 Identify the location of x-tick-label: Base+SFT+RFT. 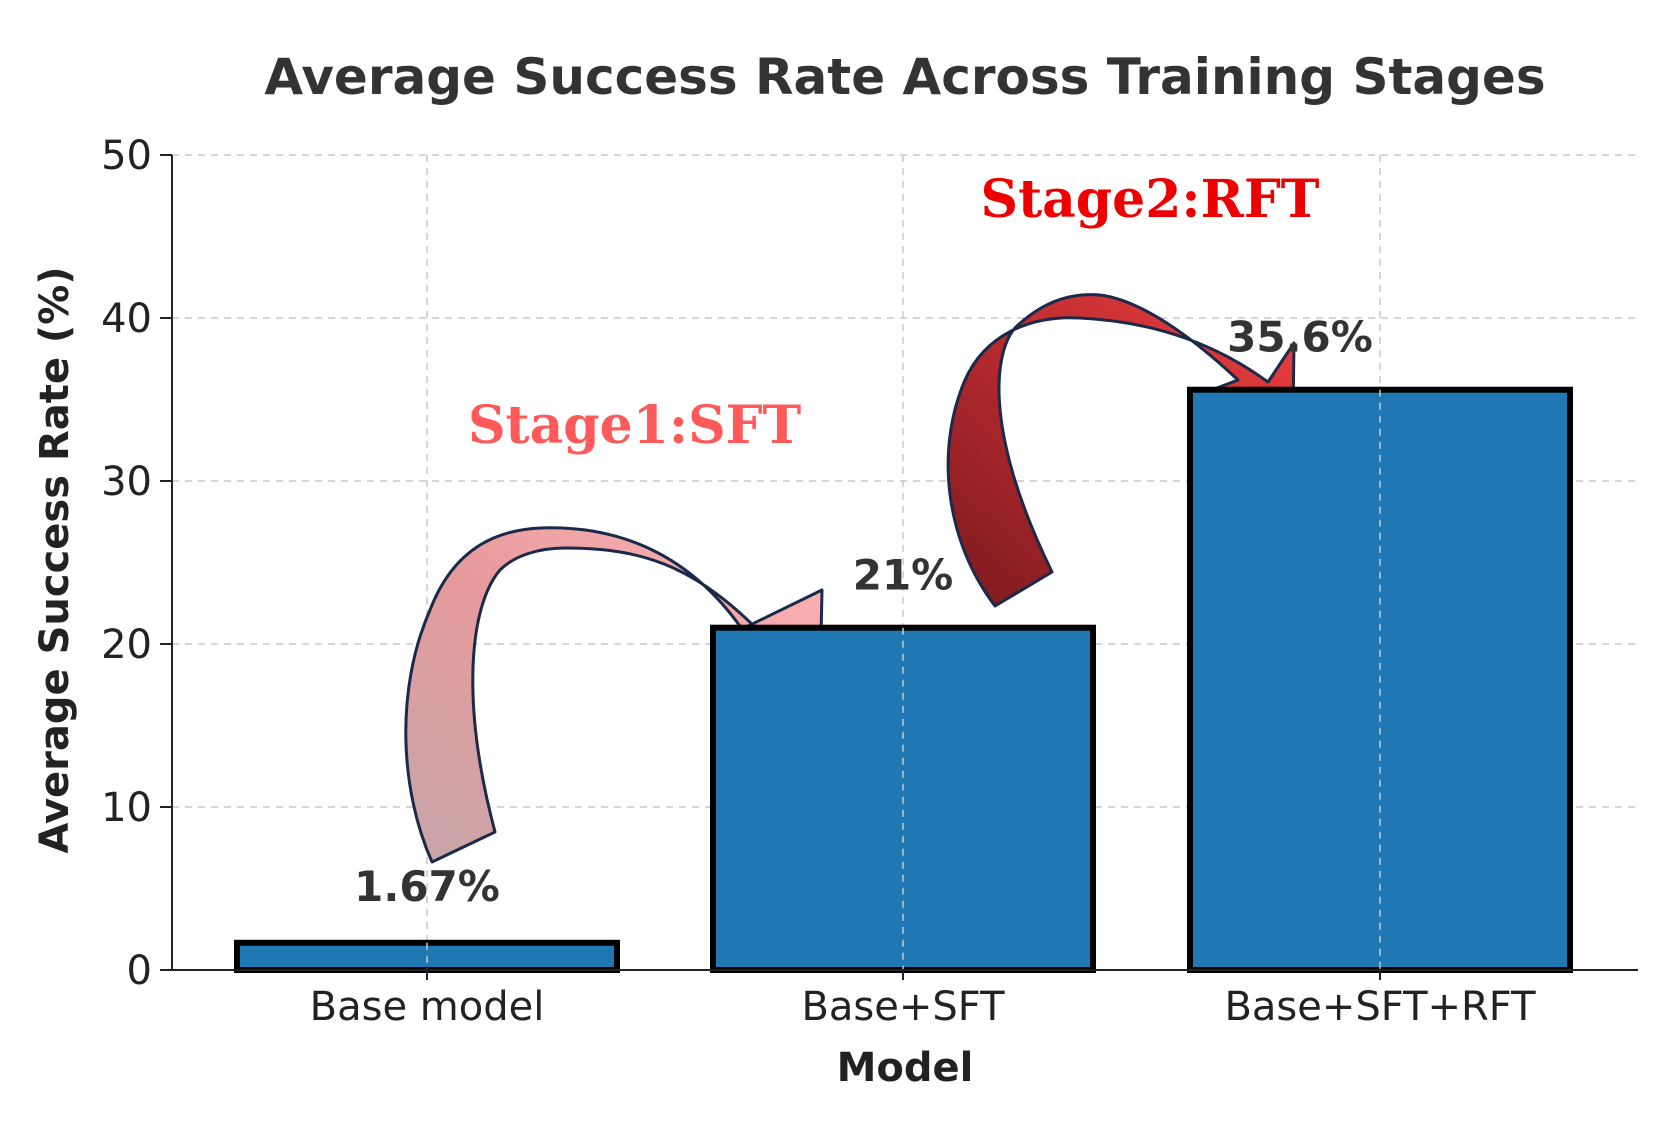
(1380, 1007).